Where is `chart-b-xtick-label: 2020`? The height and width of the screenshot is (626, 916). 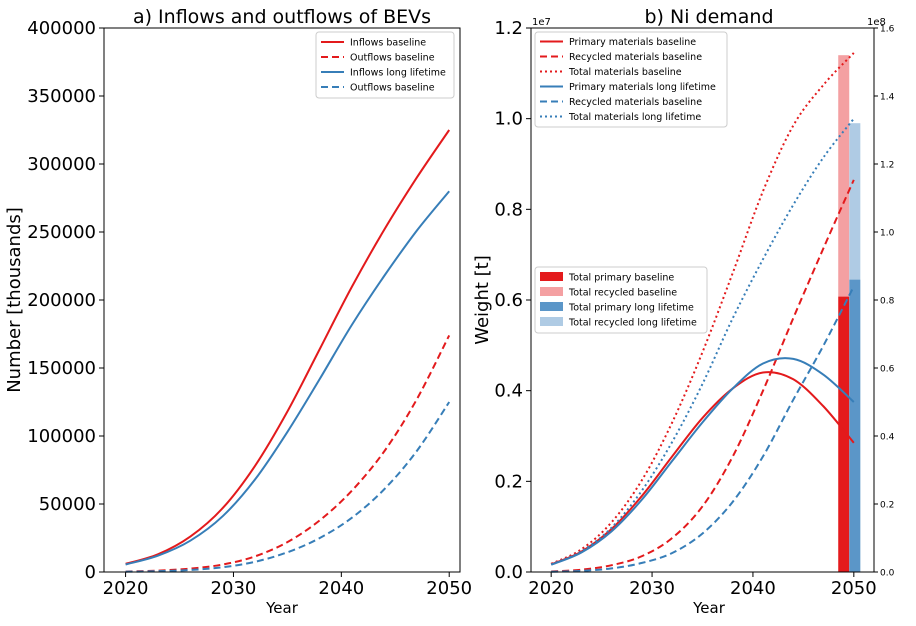
chart-b-xtick-label: 2020 is located at coordinates (551, 588).